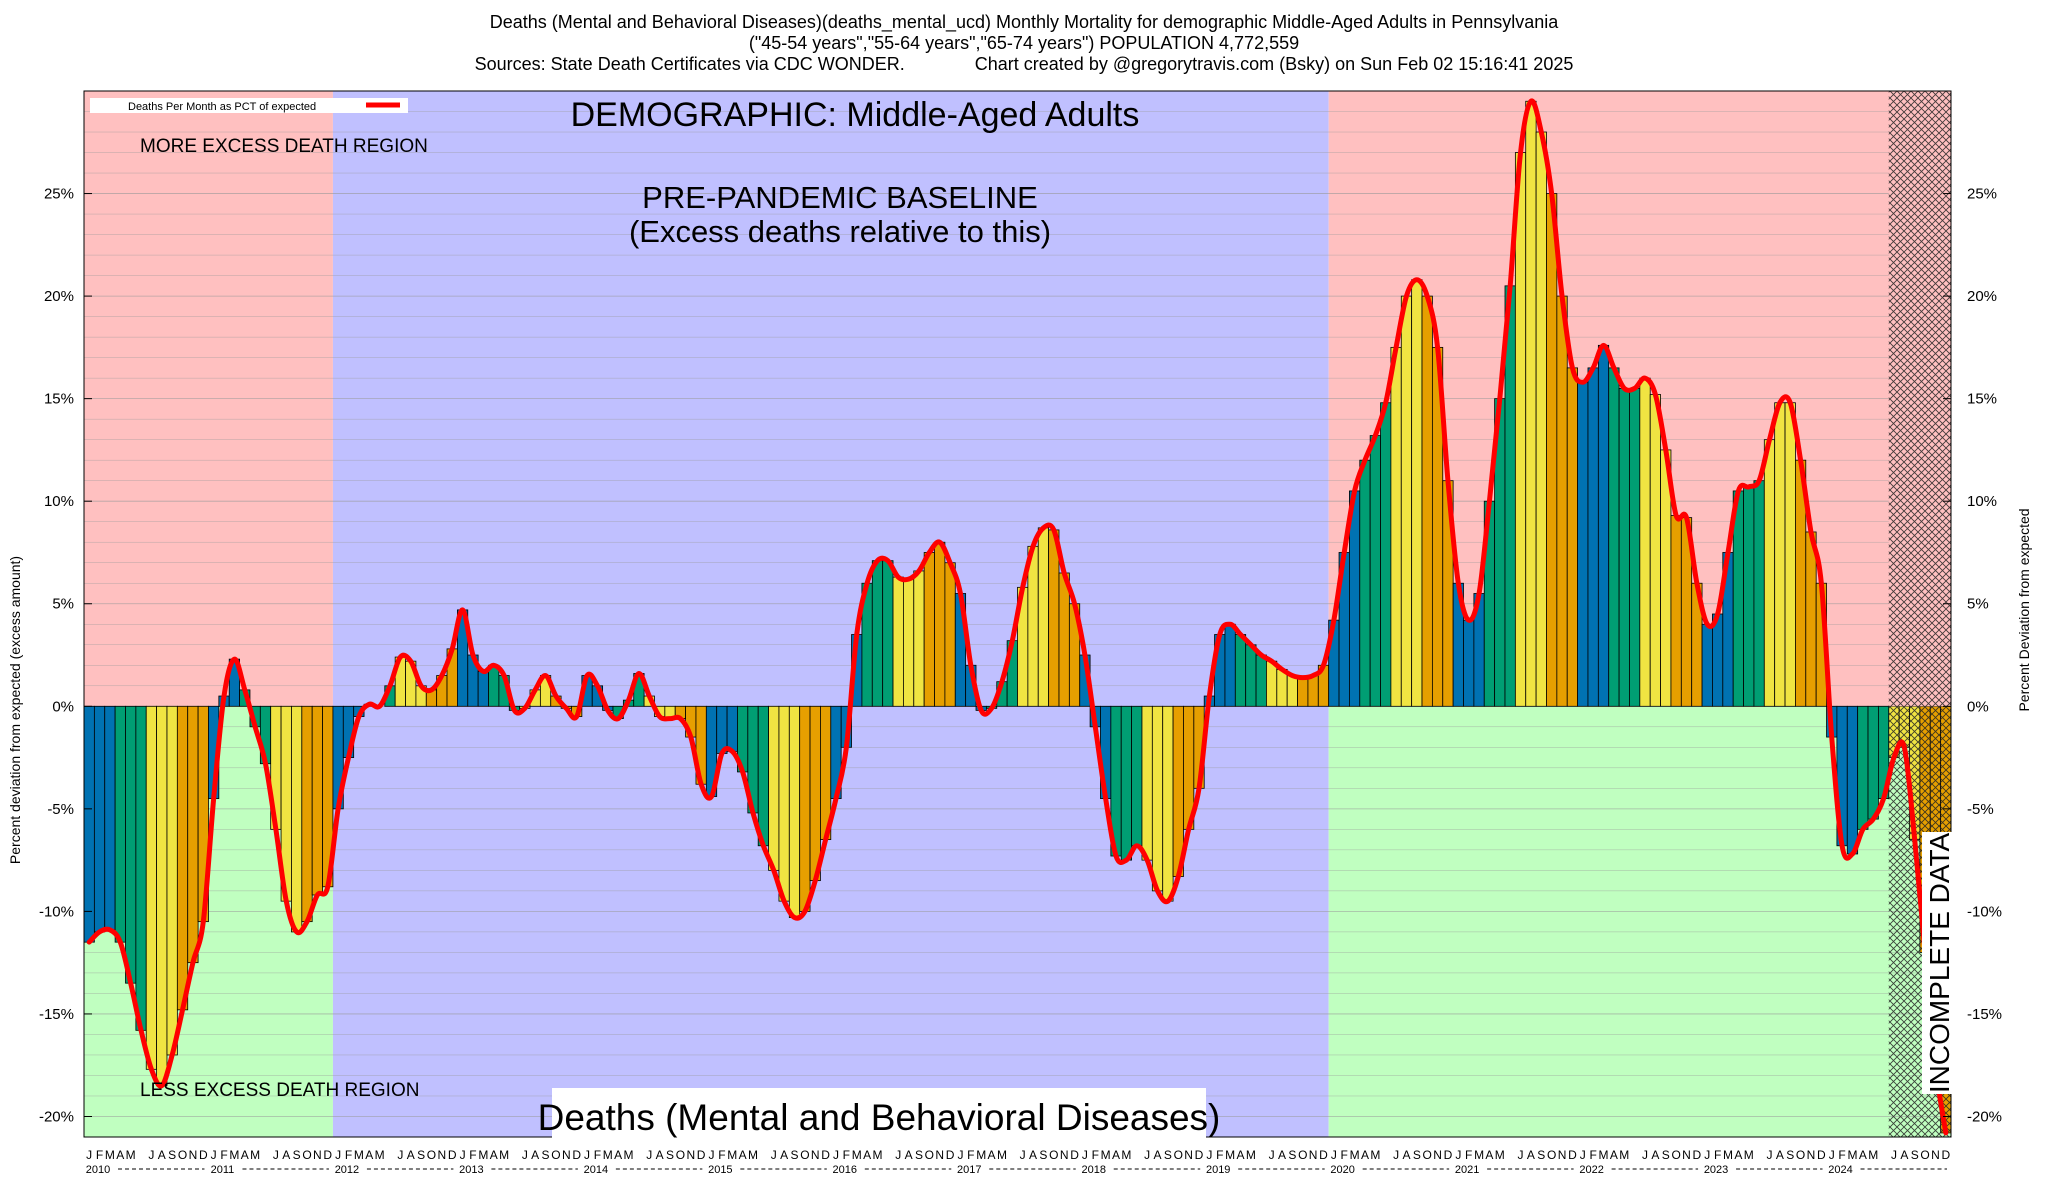 The height and width of the screenshot is (1200, 2048). What do you see at coordinates (56, 1014) in the screenshot?
I see `y-tick-label: -15%` at bounding box center [56, 1014].